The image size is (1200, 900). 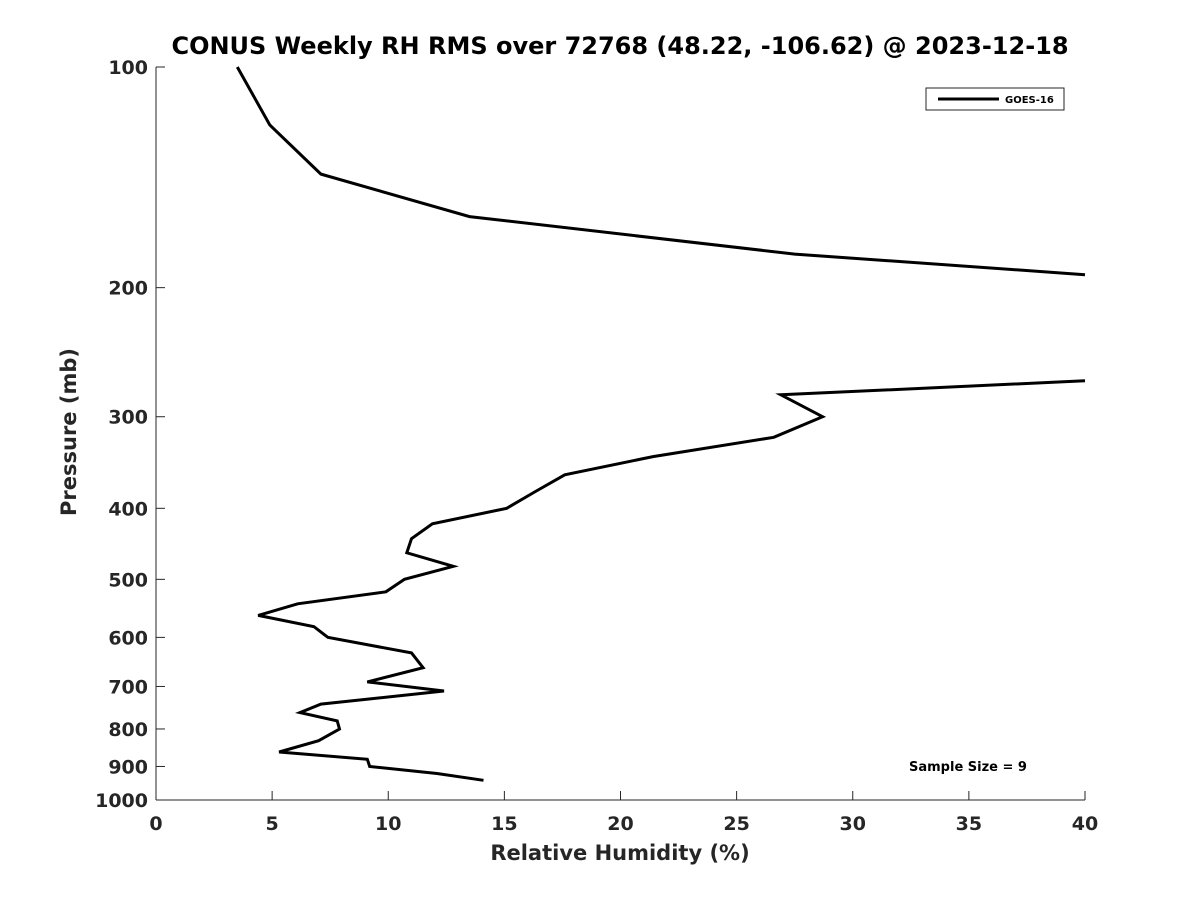 What do you see at coordinates (128, 289) in the screenshot?
I see `y-tick-label: 200` at bounding box center [128, 289].